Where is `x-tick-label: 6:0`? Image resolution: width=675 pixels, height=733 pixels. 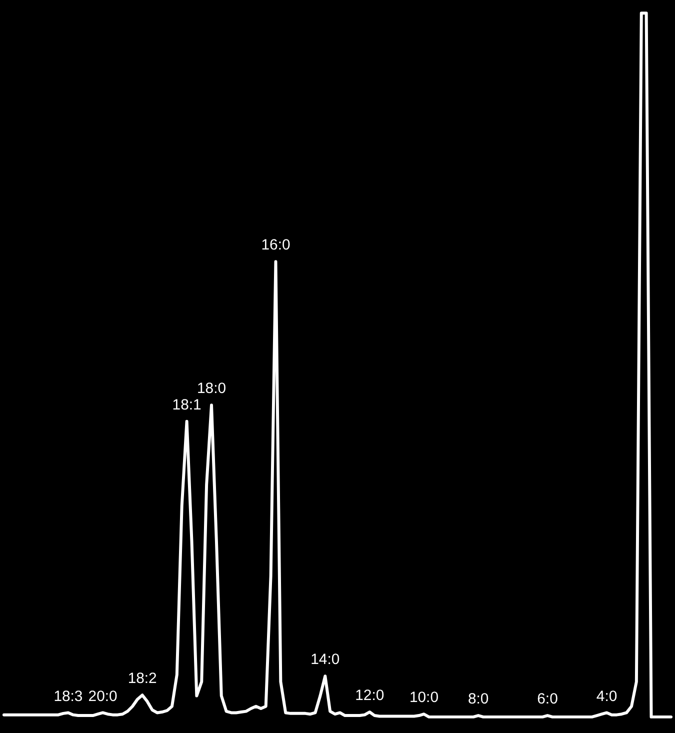
x-tick-label: 6:0 is located at coordinates (547, 700).